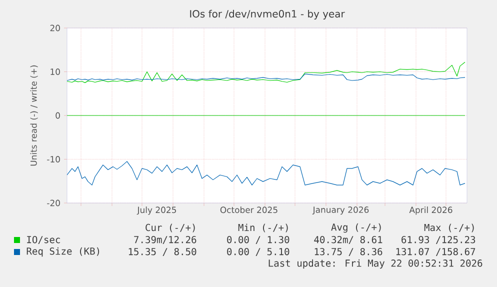  I want to click on x-tick-label: January 2026, so click(340, 210).